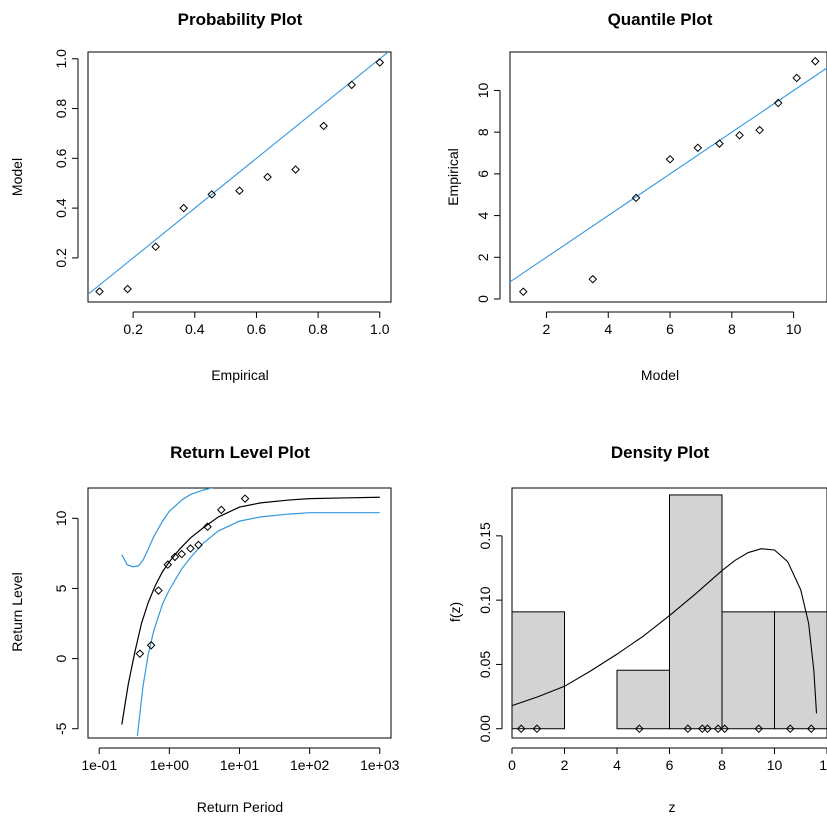 The height and width of the screenshot is (820, 827). Describe the element at coordinates (722, 765) in the screenshot. I see `density-plot-x-tick-label: 8` at that location.